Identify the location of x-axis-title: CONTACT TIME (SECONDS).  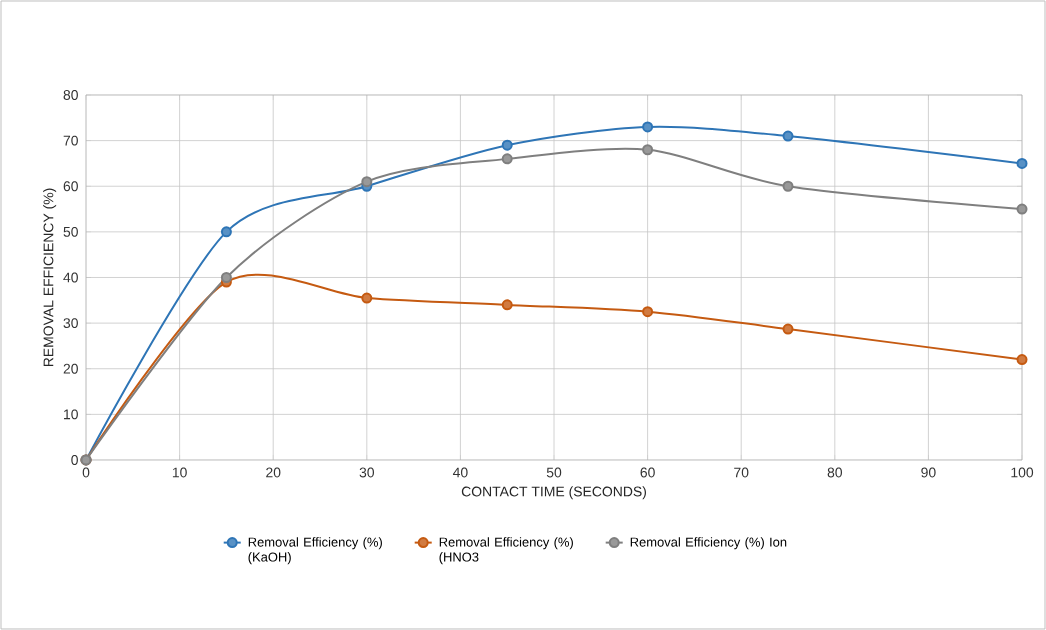
(553, 493).